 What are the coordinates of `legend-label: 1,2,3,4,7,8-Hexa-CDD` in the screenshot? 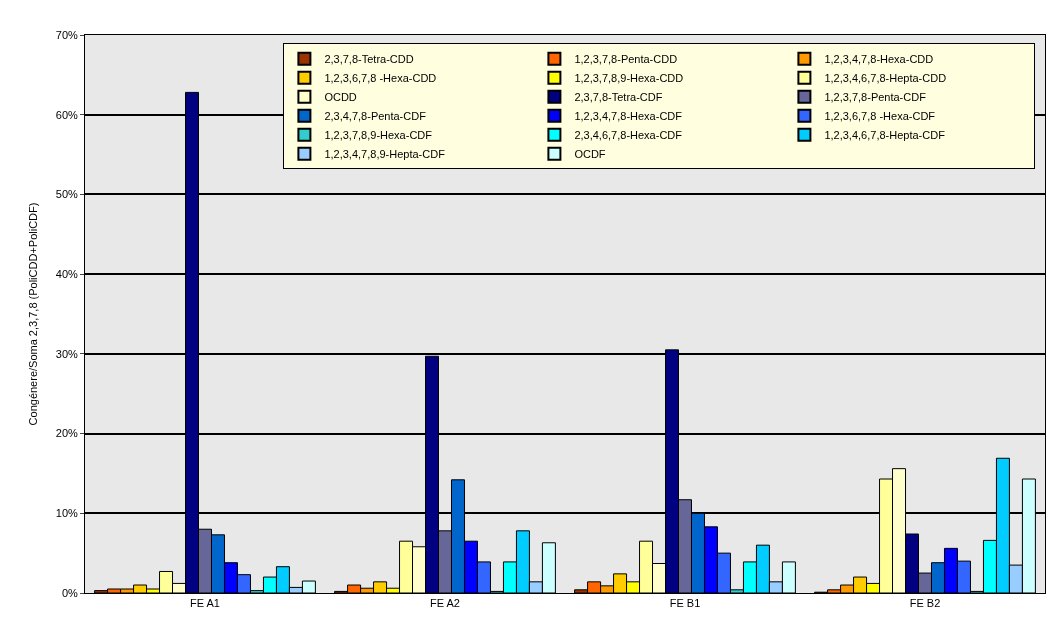 It's located at (879, 59).